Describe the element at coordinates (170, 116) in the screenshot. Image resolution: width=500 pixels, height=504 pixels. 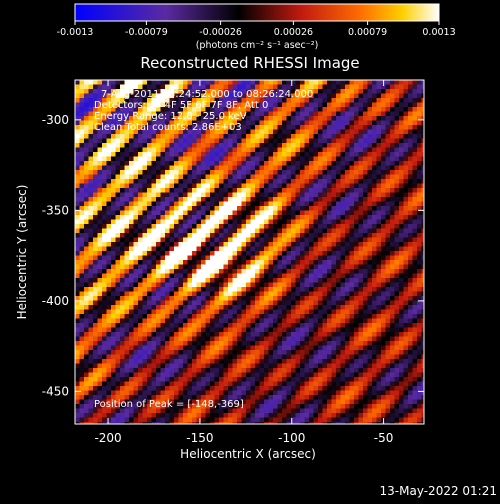
I see `annotation-energy: Energy Range: 12.0 - 25.0 keV` at that location.